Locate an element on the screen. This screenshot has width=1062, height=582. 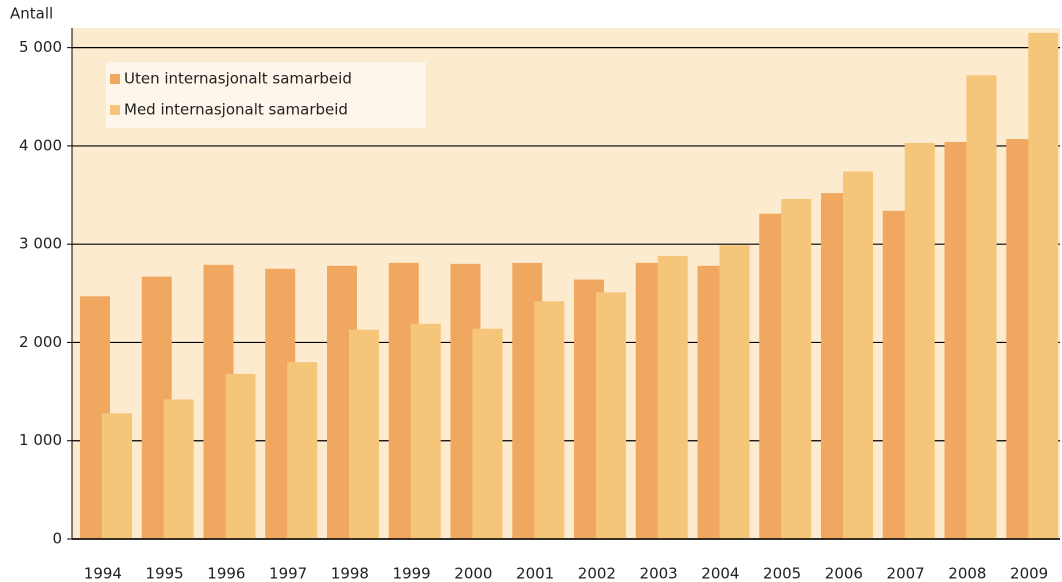
y-tick-label: 0 is located at coordinates (57, 539).